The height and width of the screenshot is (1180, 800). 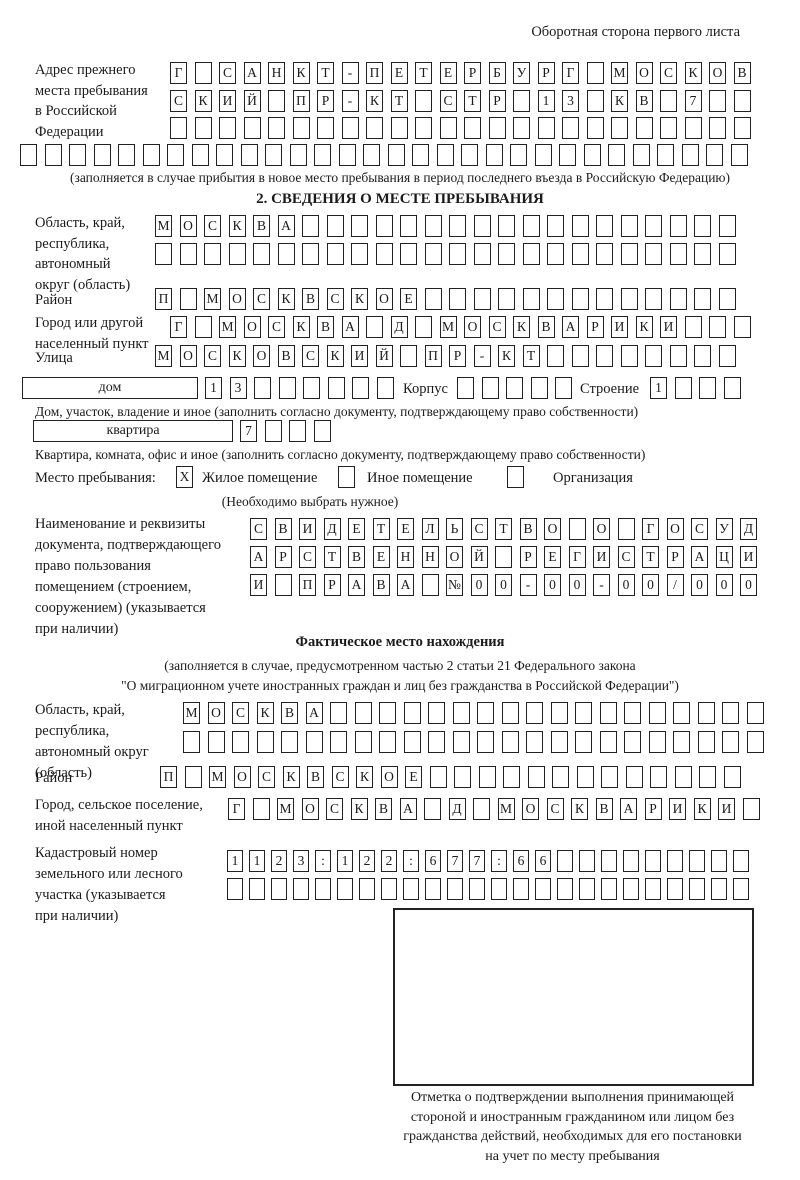 I want to click on confirmation-stamp-box, so click(x=573, y=997).